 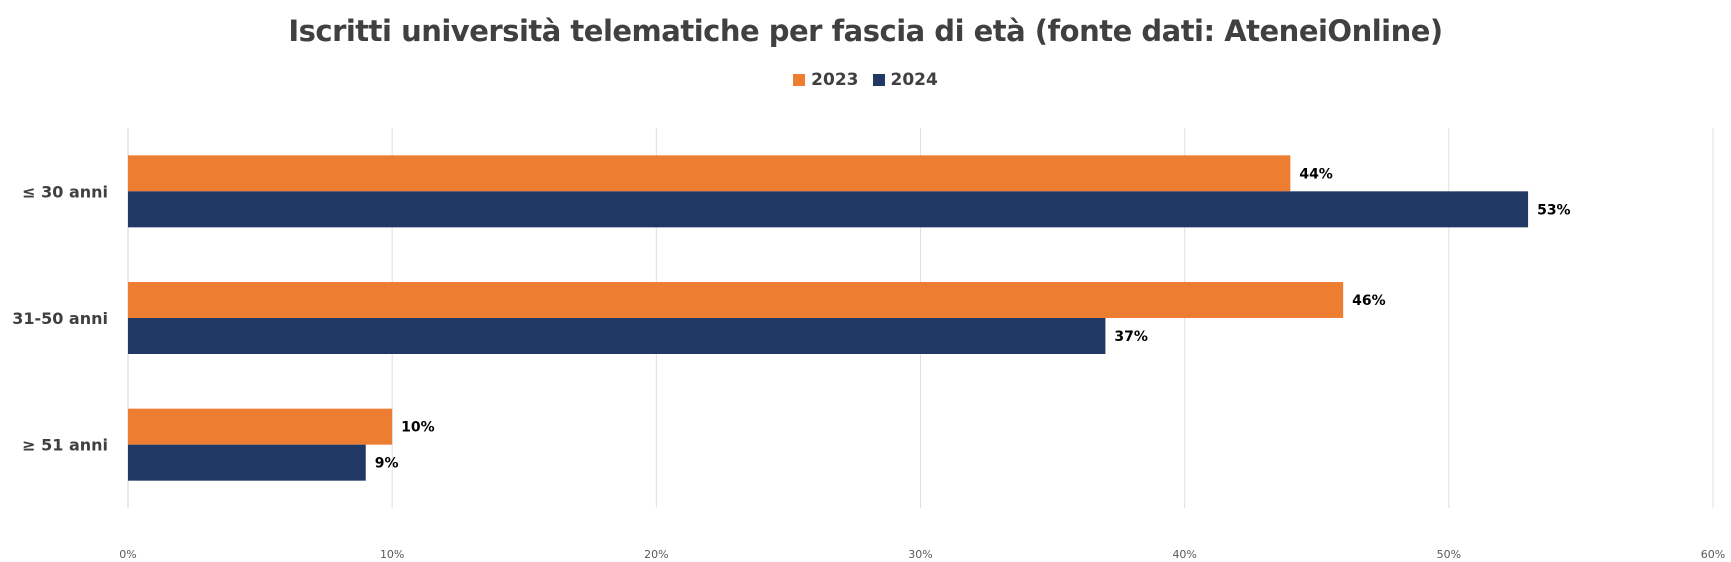 I want to click on x-tick-label: 40%, so click(x=1184, y=554).